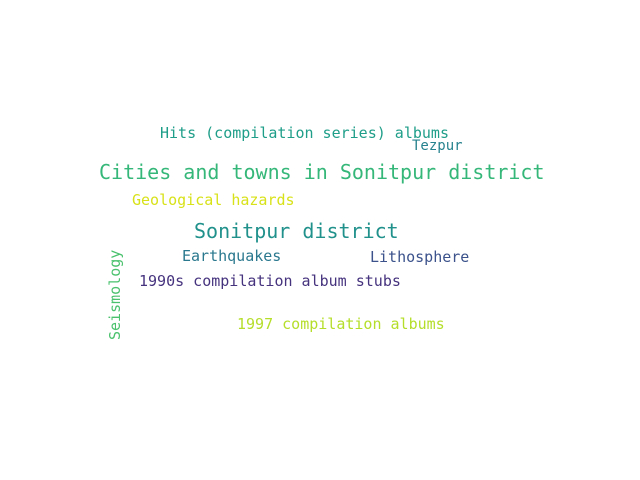 The height and width of the screenshot is (480, 640). Describe the element at coordinates (296, 231) in the screenshot. I see `word-sonitpur-district: Sonitpur district` at that location.